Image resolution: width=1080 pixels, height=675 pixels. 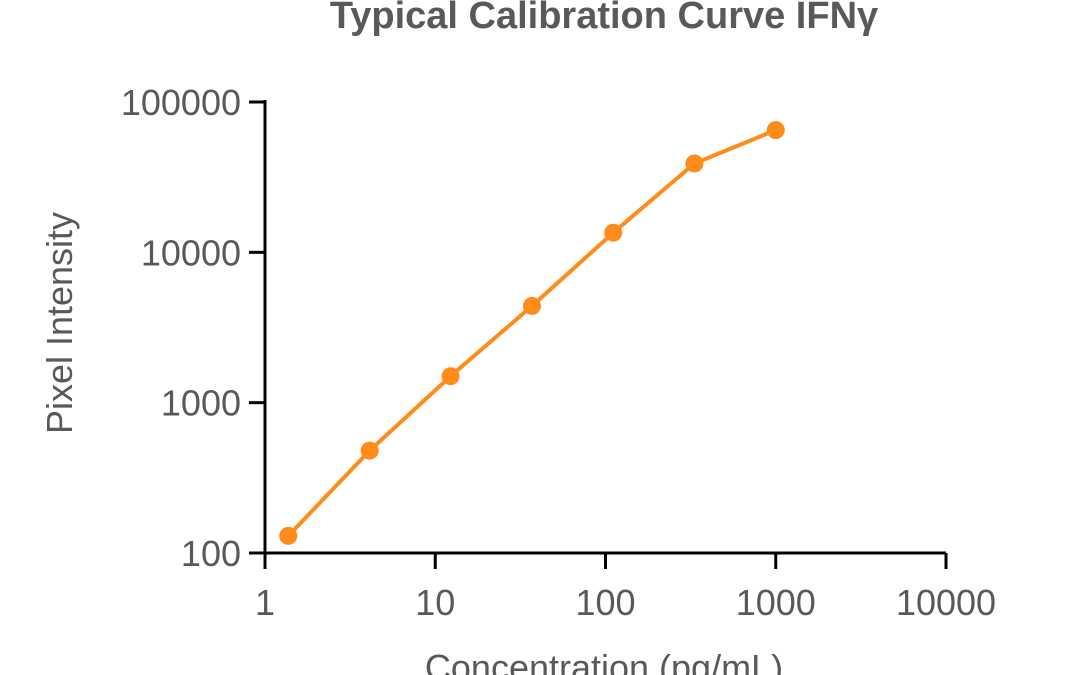 What do you see at coordinates (604, 661) in the screenshot?
I see `x-axis-label: Concentration (pg/mL)` at bounding box center [604, 661].